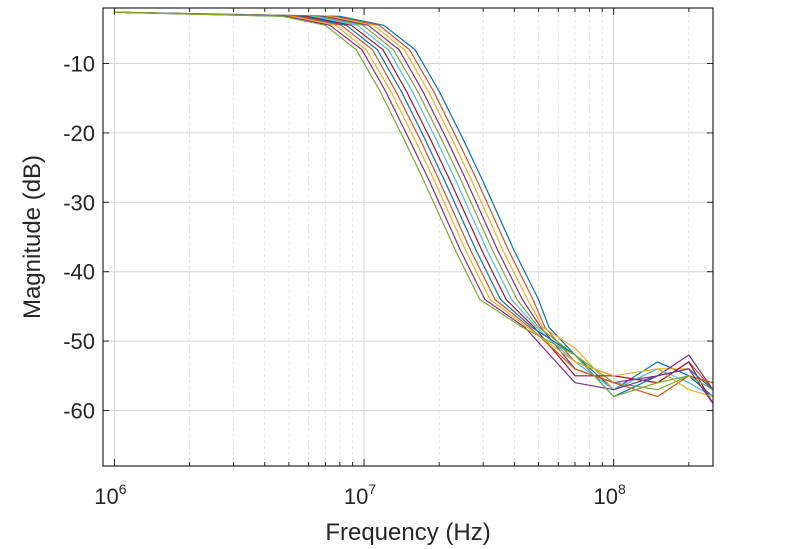  What do you see at coordinates (372, 489) in the screenshot?
I see `x-tick-label-exponent: 7` at bounding box center [372, 489].